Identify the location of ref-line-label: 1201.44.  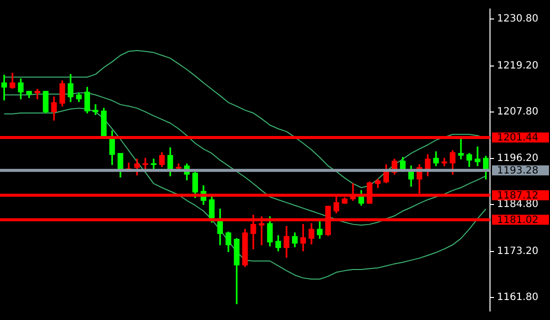
(517, 138).